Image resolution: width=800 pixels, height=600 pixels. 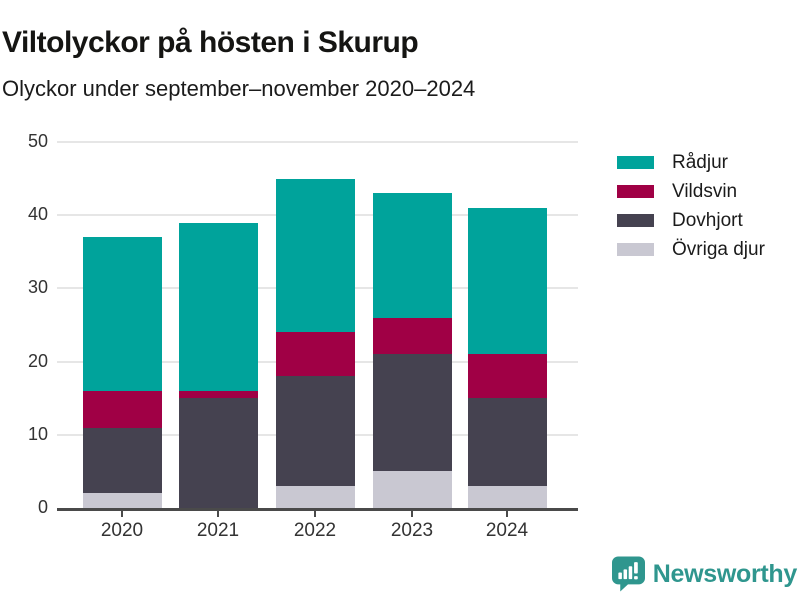 I want to click on y-axis-tick-label: 40, so click(x=37, y=214).